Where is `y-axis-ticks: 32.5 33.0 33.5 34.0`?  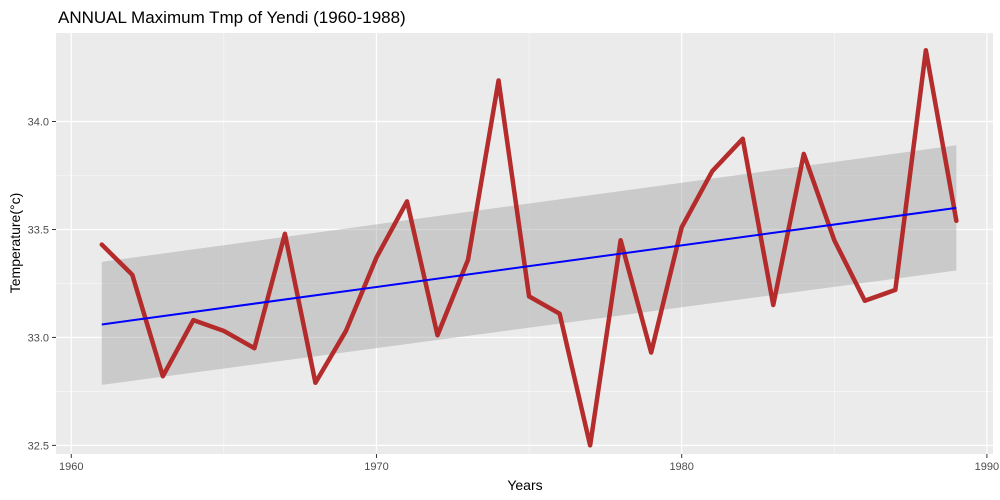
y-axis-ticks: 32.5 33.0 33.5 34.0 is located at coordinates (42, 284).